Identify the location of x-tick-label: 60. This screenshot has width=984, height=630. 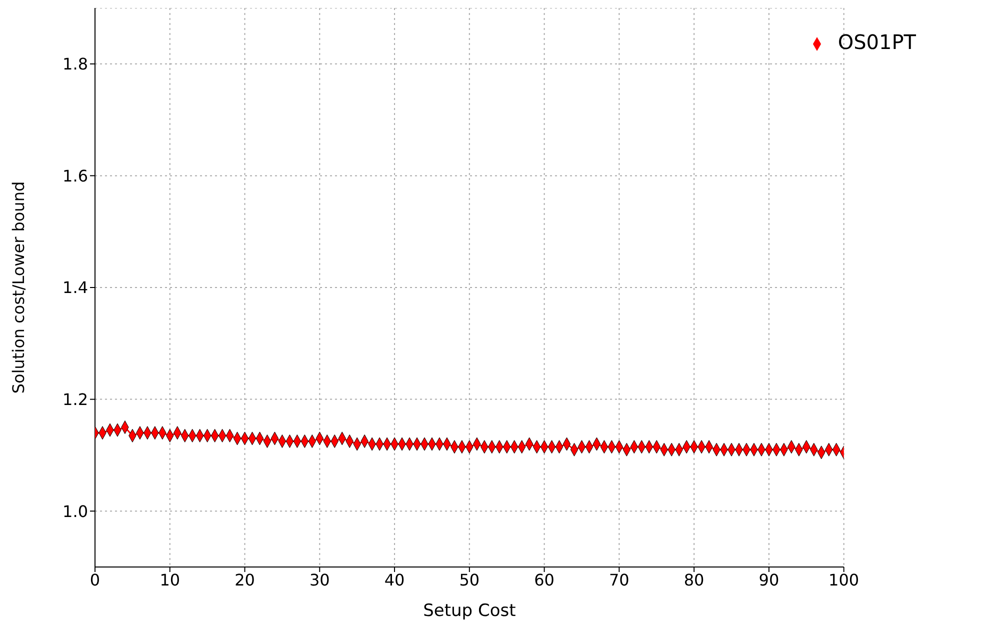
(544, 580).